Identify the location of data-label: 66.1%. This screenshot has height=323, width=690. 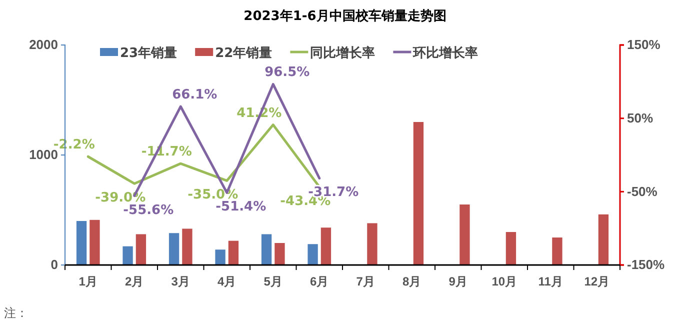
(195, 95).